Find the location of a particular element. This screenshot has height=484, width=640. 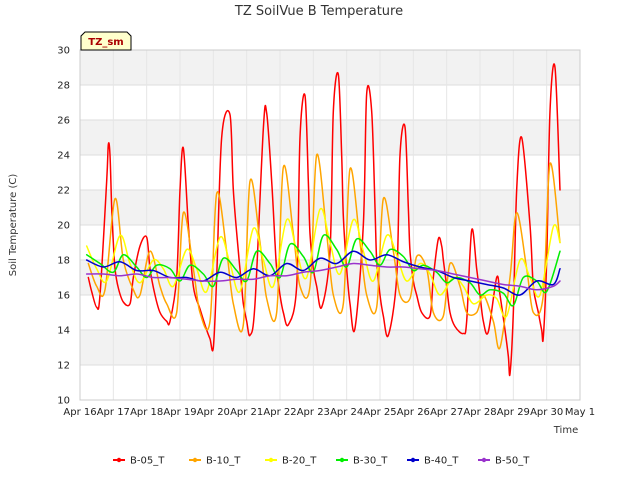

y-tick-label: 30 is located at coordinates (63, 51).